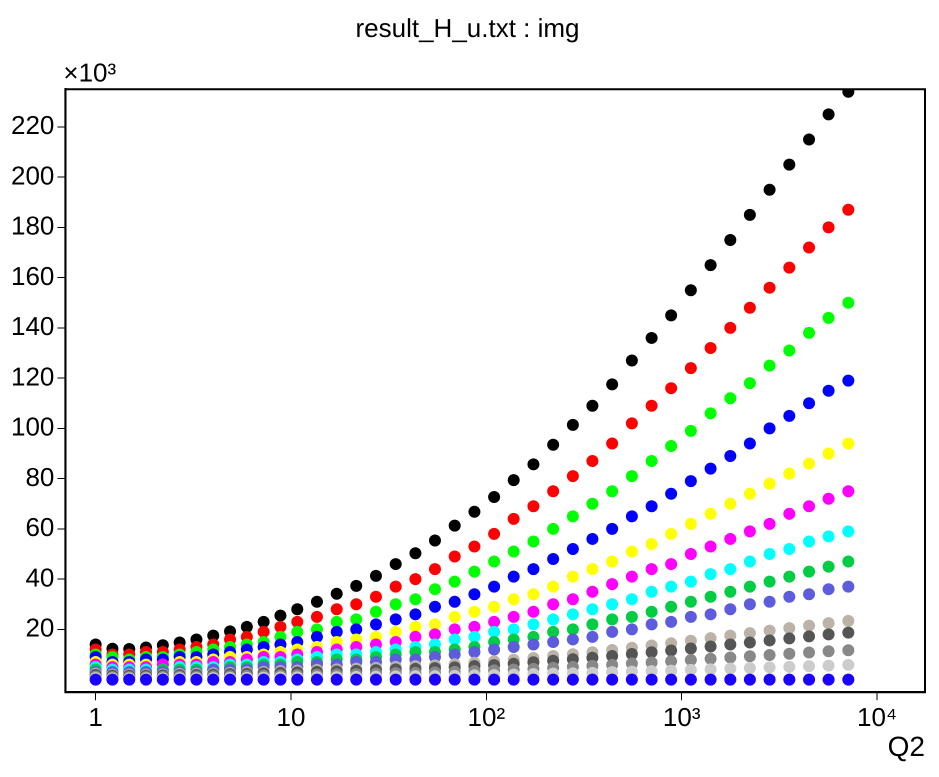  What do you see at coordinates (32, 225) in the screenshot?
I see `y-tick-label: 180` at bounding box center [32, 225].